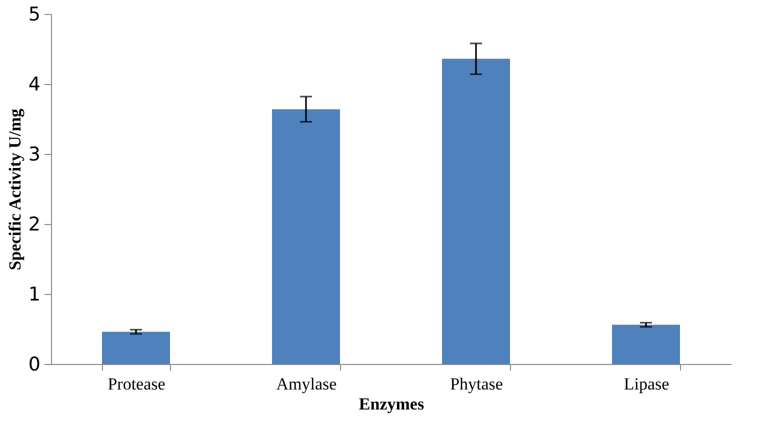  I want to click on y-tick-label: 2, so click(34, 225).